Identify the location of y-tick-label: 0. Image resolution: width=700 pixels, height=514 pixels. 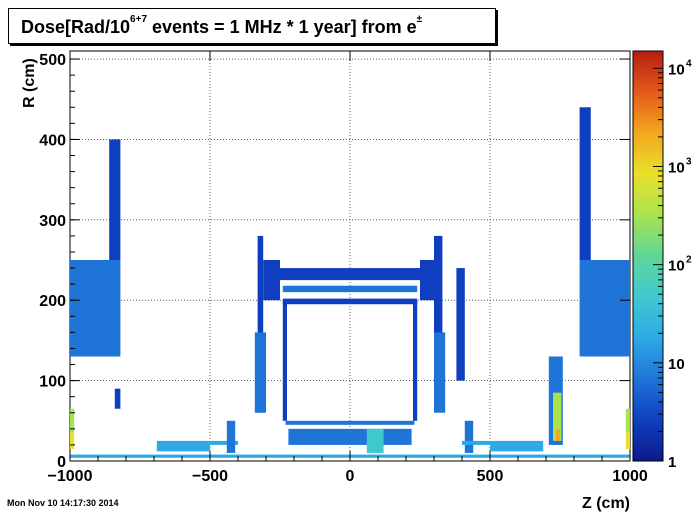
(61, 462).